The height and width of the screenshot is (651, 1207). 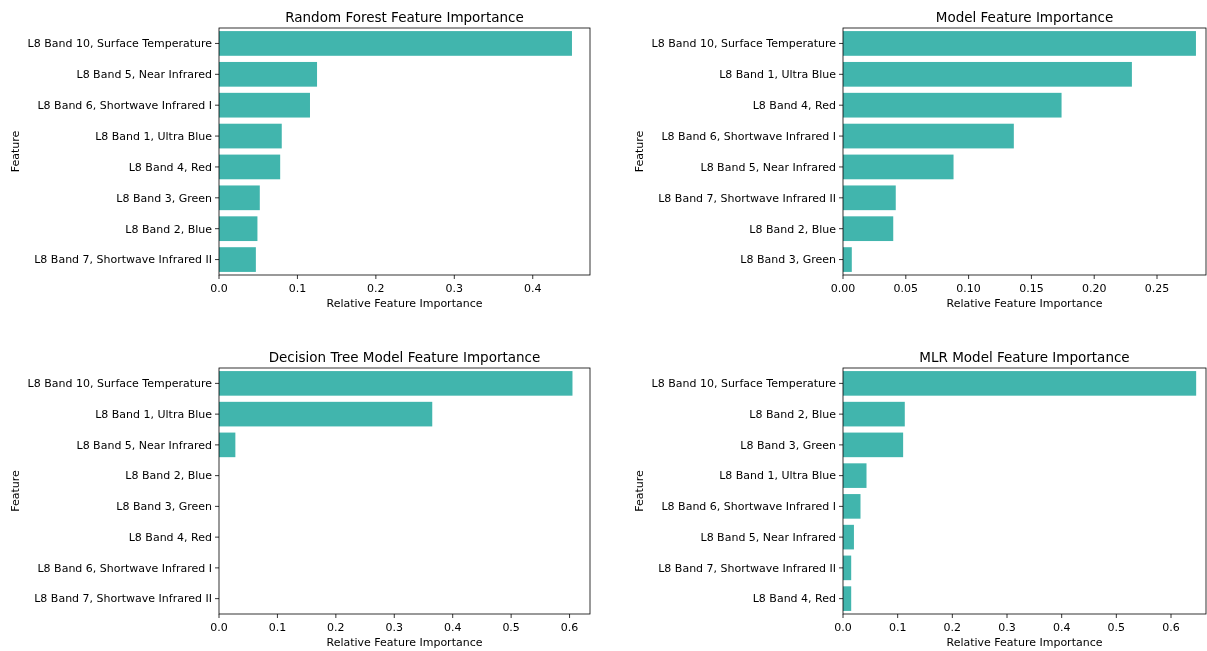 I want to click on x-tick-label: 0.20, so click(x=1094, y=288).